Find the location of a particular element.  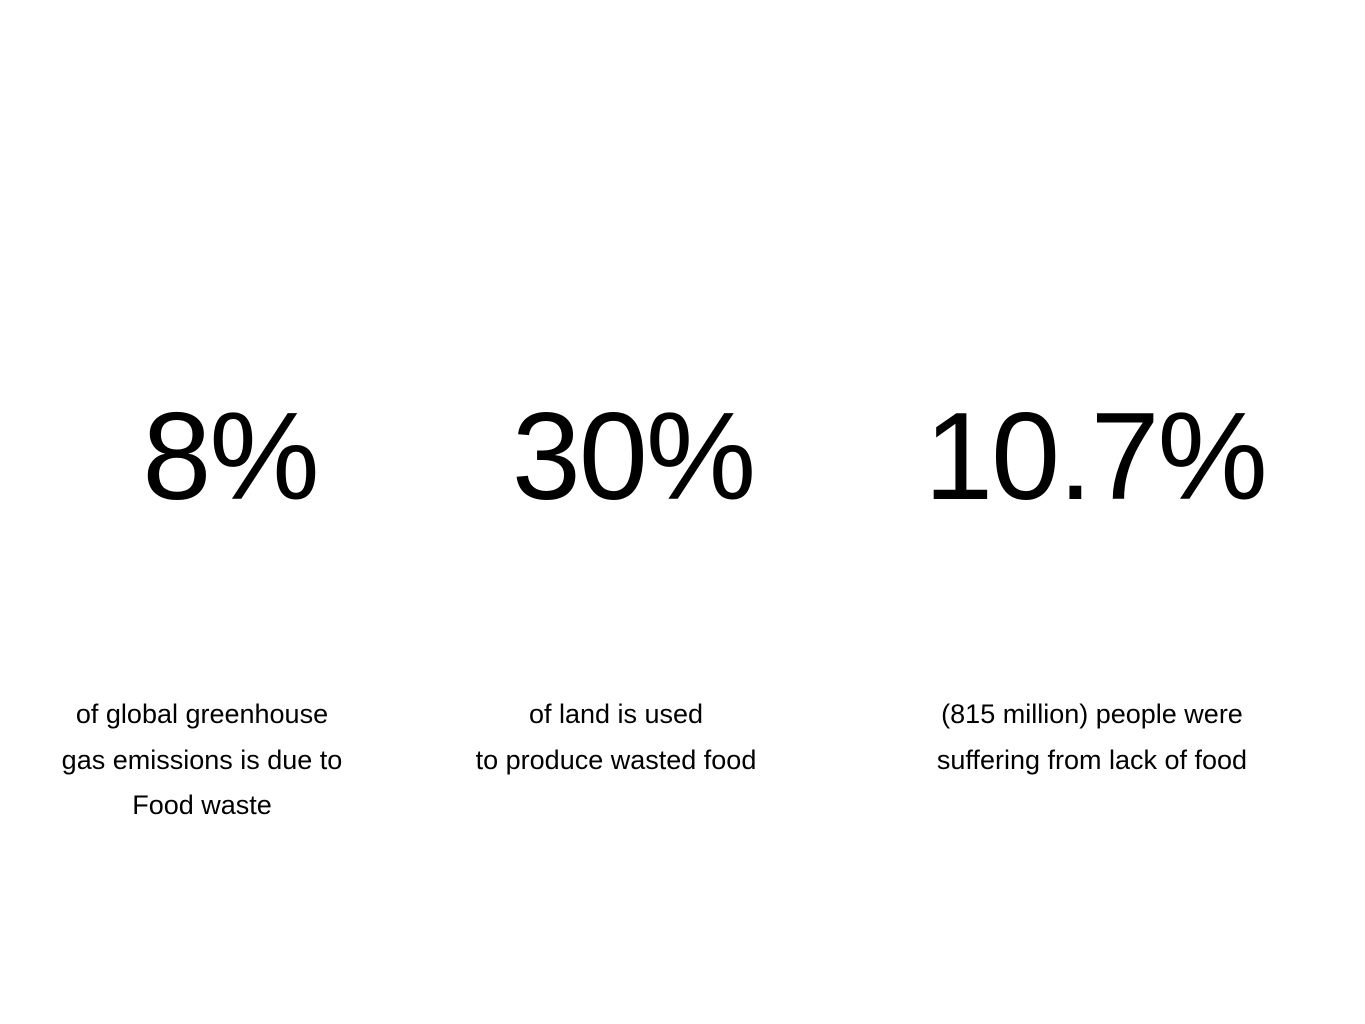

caption-line: gas emissions is due to is located at coordinates (202, 759).